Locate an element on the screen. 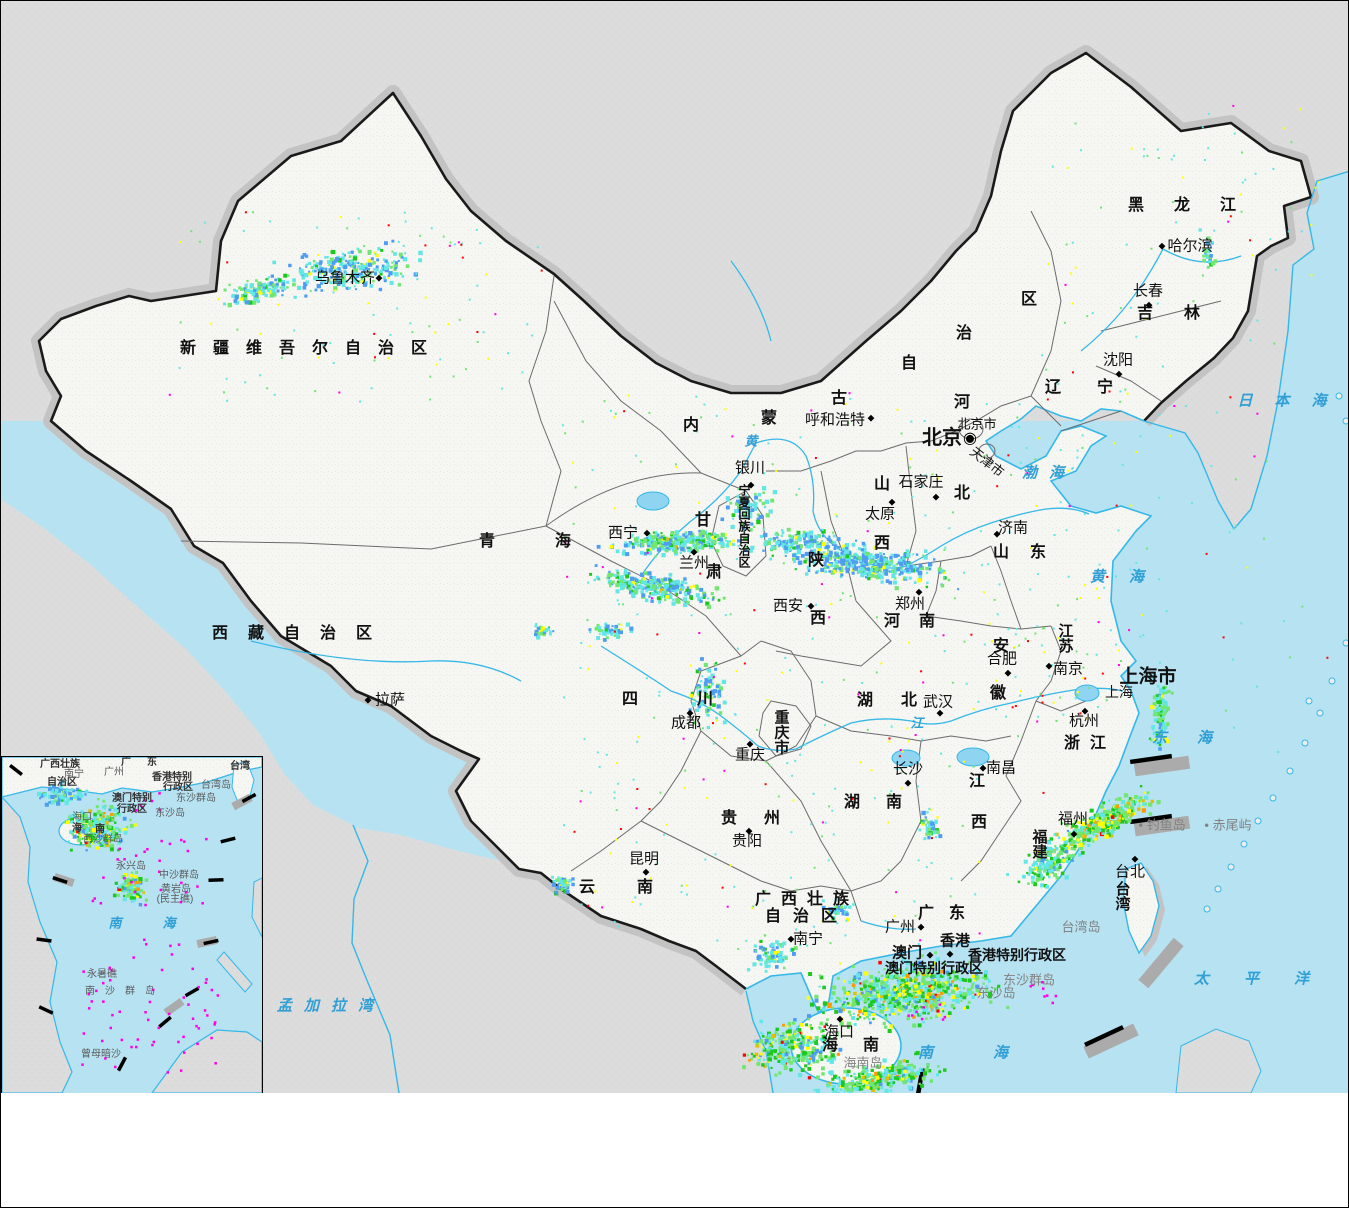  province-label: 山东 is located at coordinates (1030, 552).